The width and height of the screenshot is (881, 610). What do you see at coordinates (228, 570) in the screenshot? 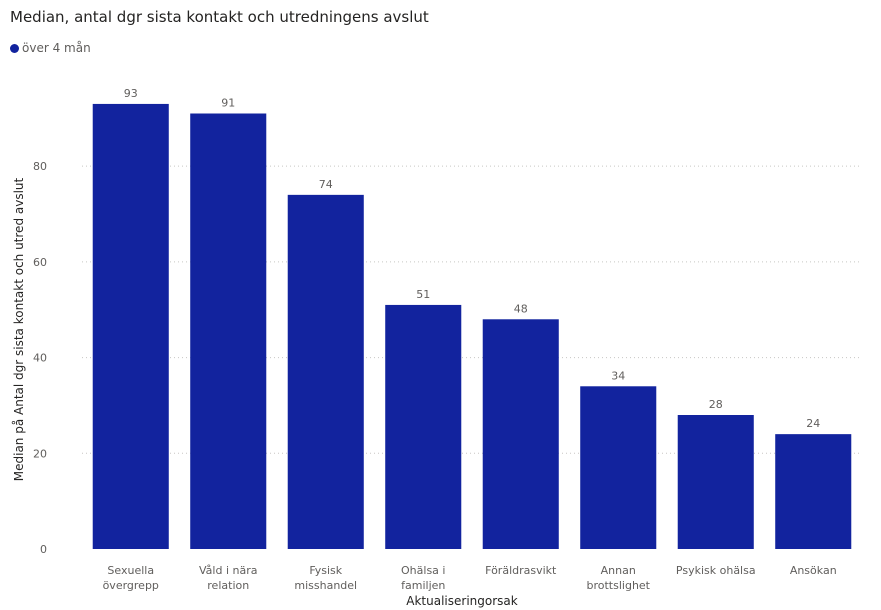
I see `x-tick-label: Våld i nära` at bounding box center [228, 570].